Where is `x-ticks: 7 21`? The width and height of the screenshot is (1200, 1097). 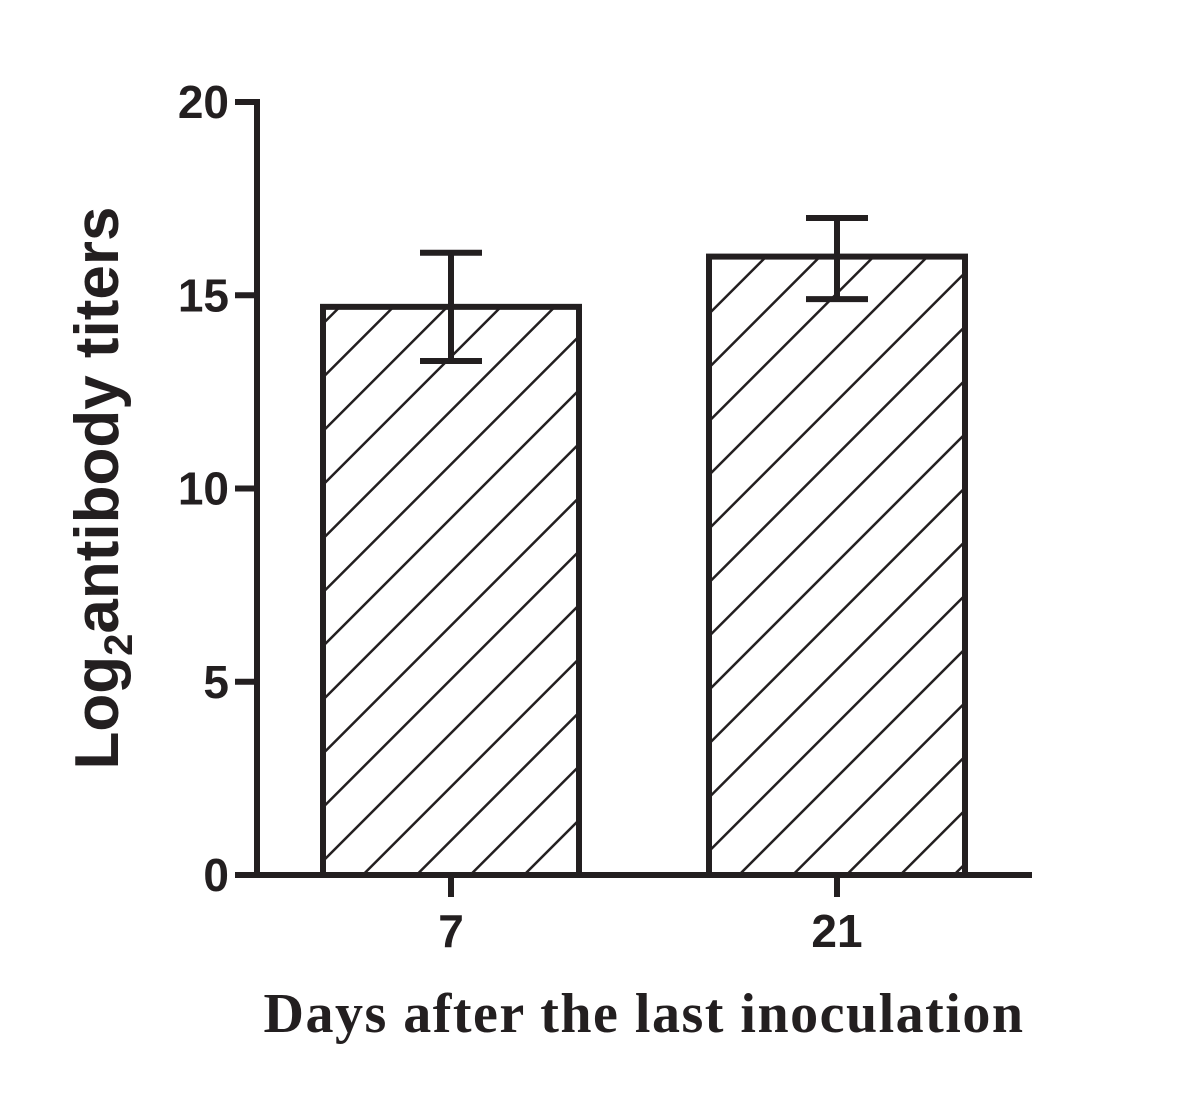
x-ticks: 7 21 is located at coordinates (650, 916).